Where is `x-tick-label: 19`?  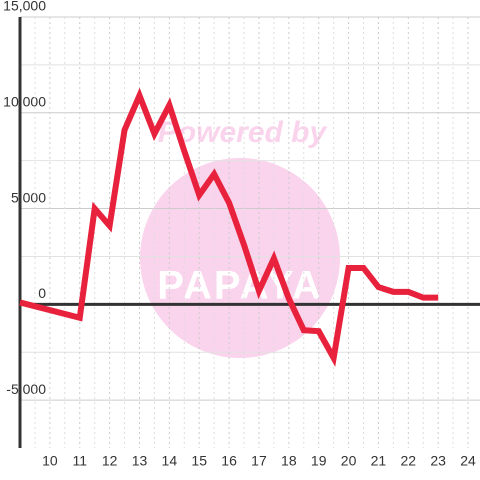 x-tick-label: 19 is located at coordinates (319, 461).